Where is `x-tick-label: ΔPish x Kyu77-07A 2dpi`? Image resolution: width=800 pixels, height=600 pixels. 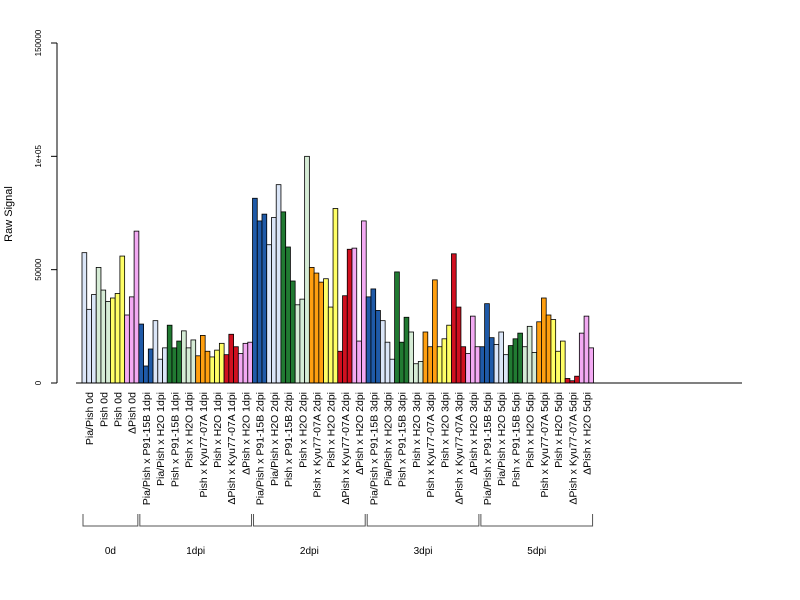 x-tick-label: ΔPish x Kyu77-07A 2dpi is located at coordinates (346, 448).